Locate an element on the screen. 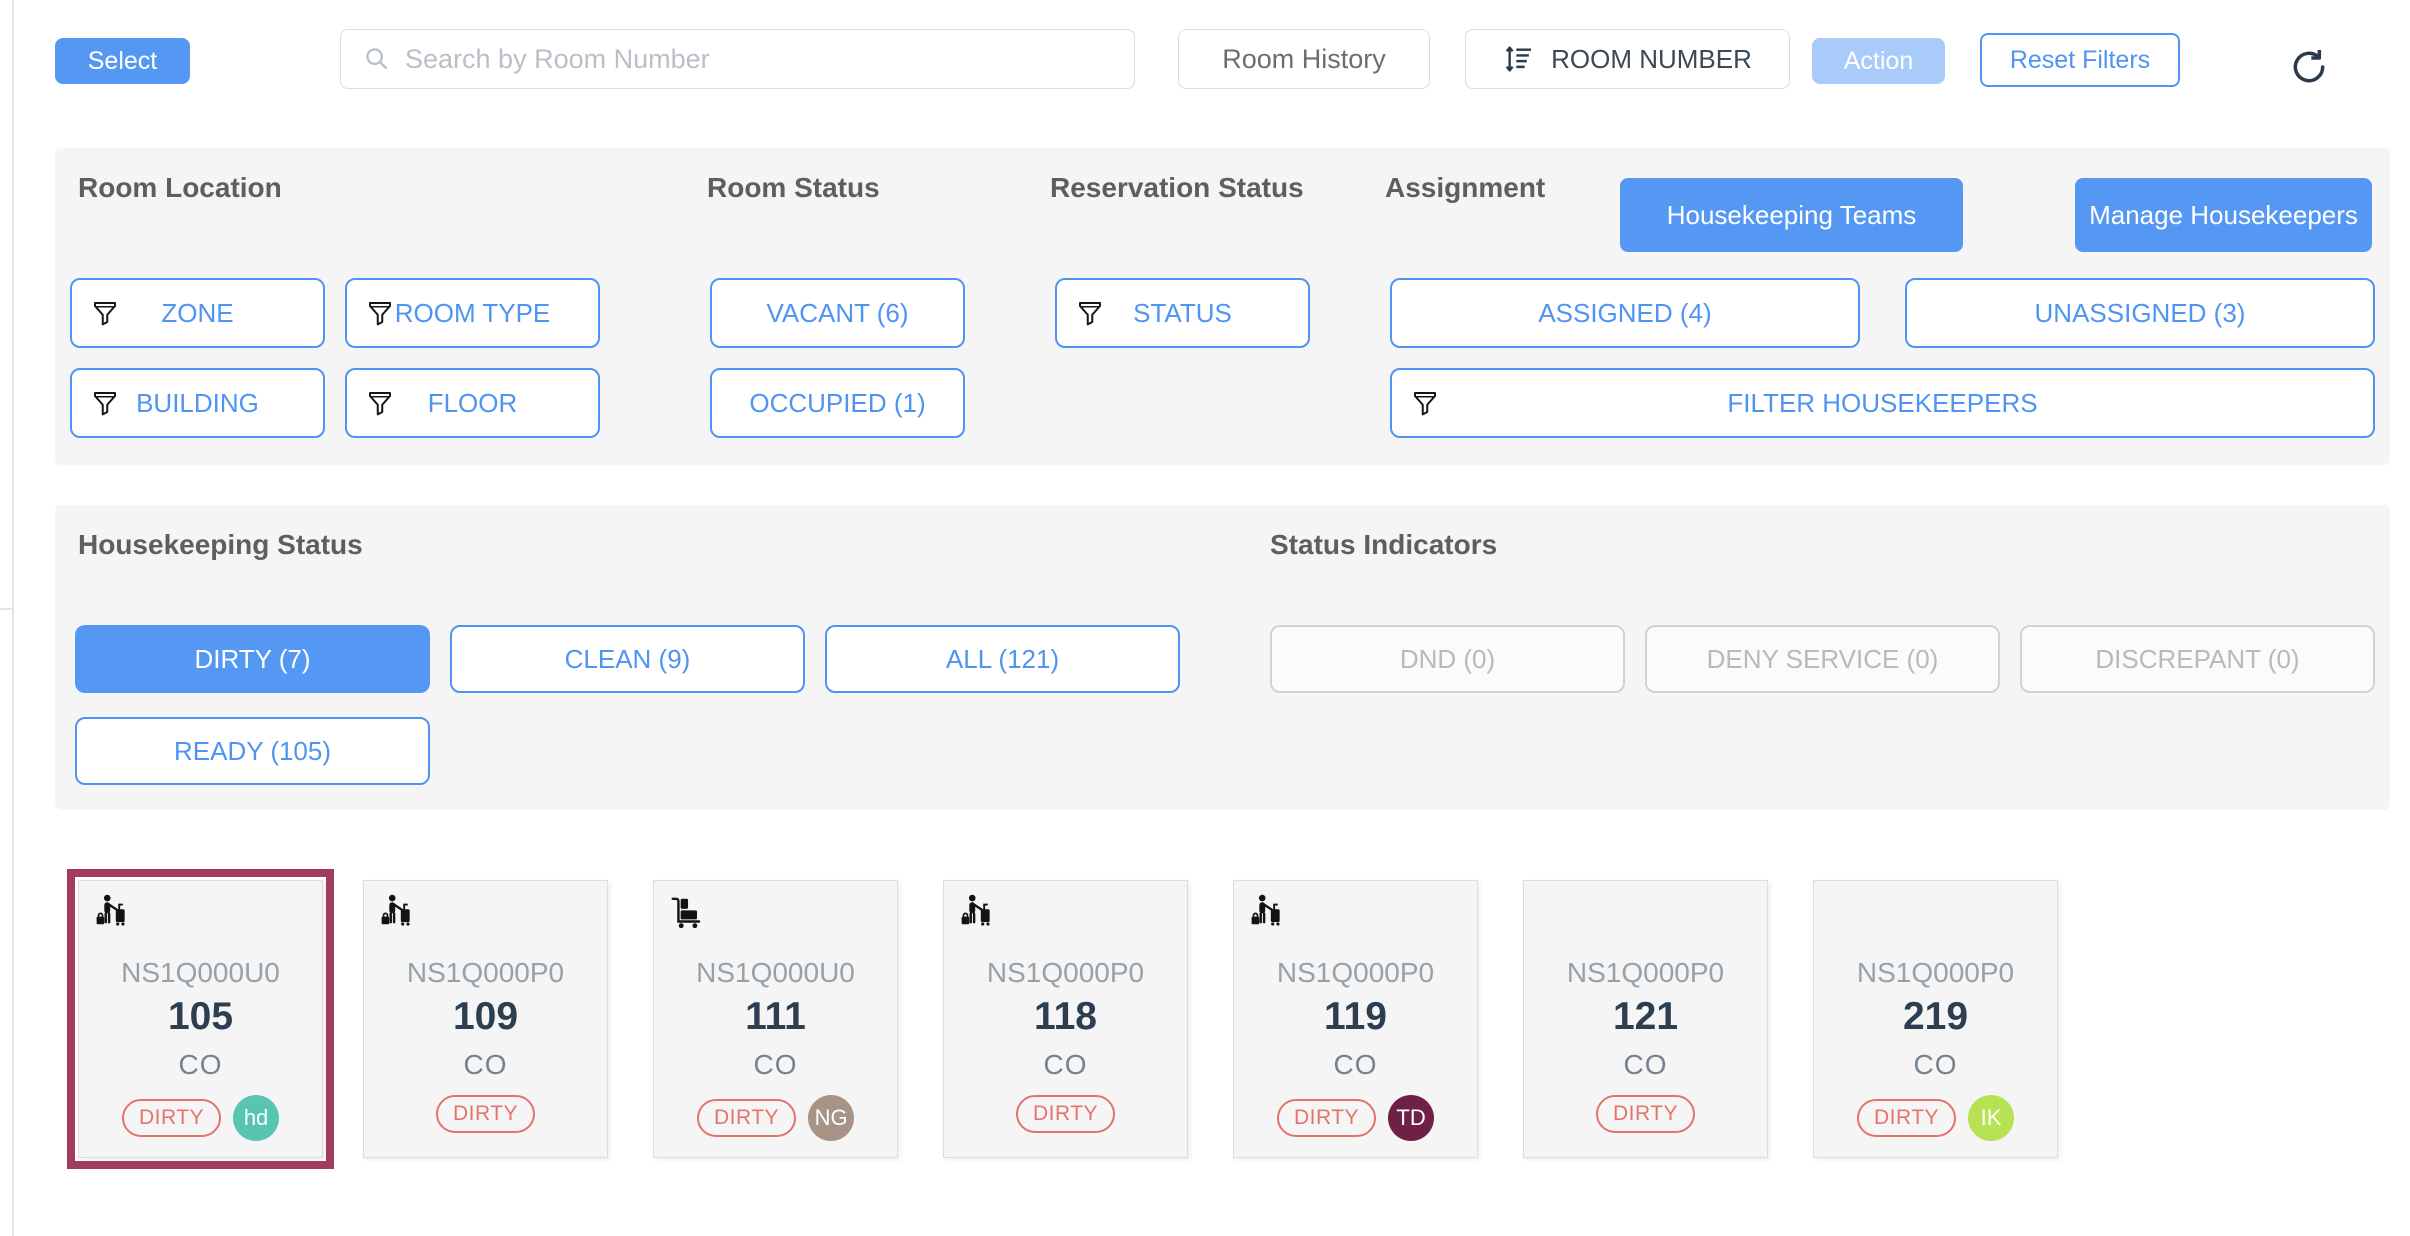 This screenshot has width=2410, height=1236. building-filter-button: BUILDING is located at coordinates (197, 403).